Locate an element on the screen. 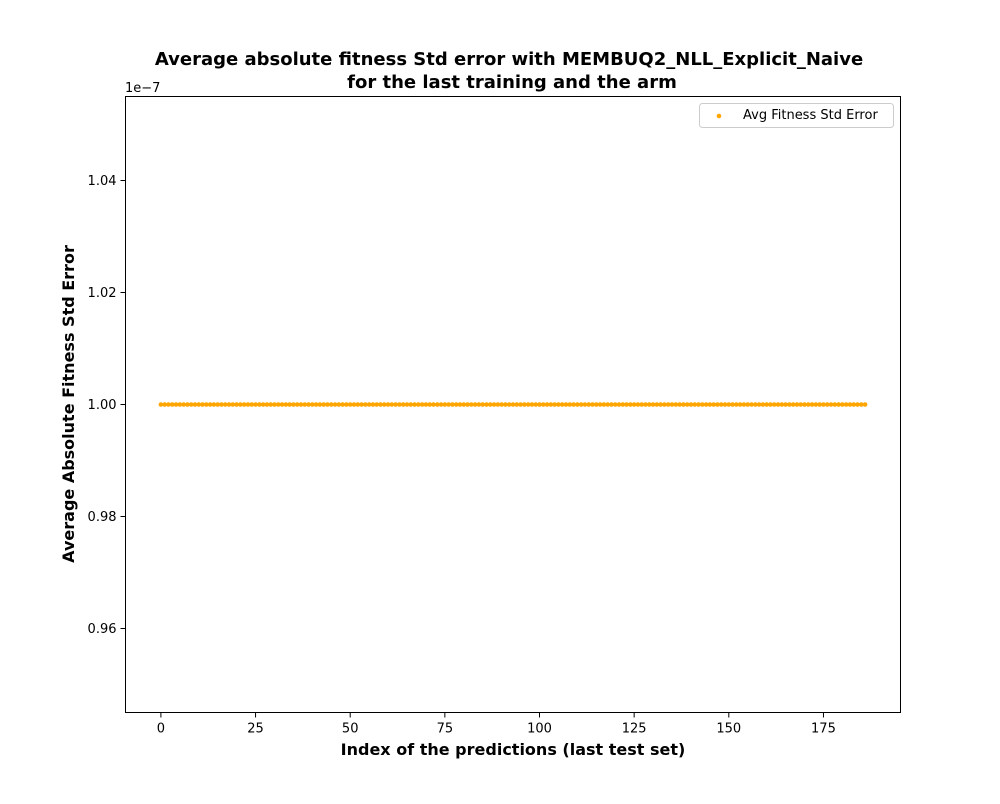 Image resolution: width=1000 pixels, height=804 pixels. y-tick-label: 0.98 is located at coordinates (102, 517).